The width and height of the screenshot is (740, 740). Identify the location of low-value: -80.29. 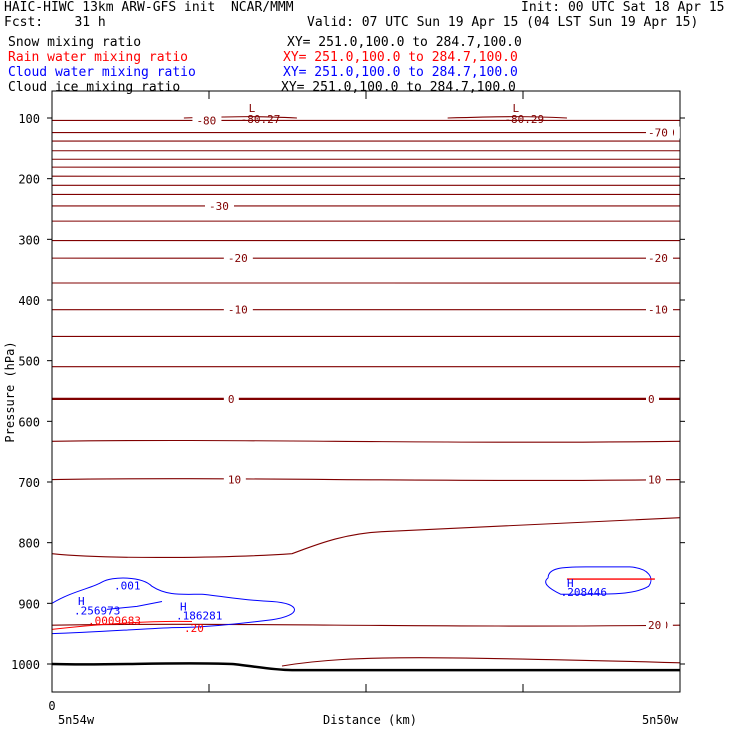
(524, 119).